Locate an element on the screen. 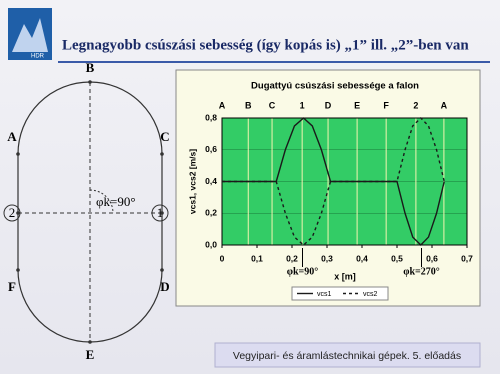  y-tick-label: 0,0 is located at coordinates (211, 244).